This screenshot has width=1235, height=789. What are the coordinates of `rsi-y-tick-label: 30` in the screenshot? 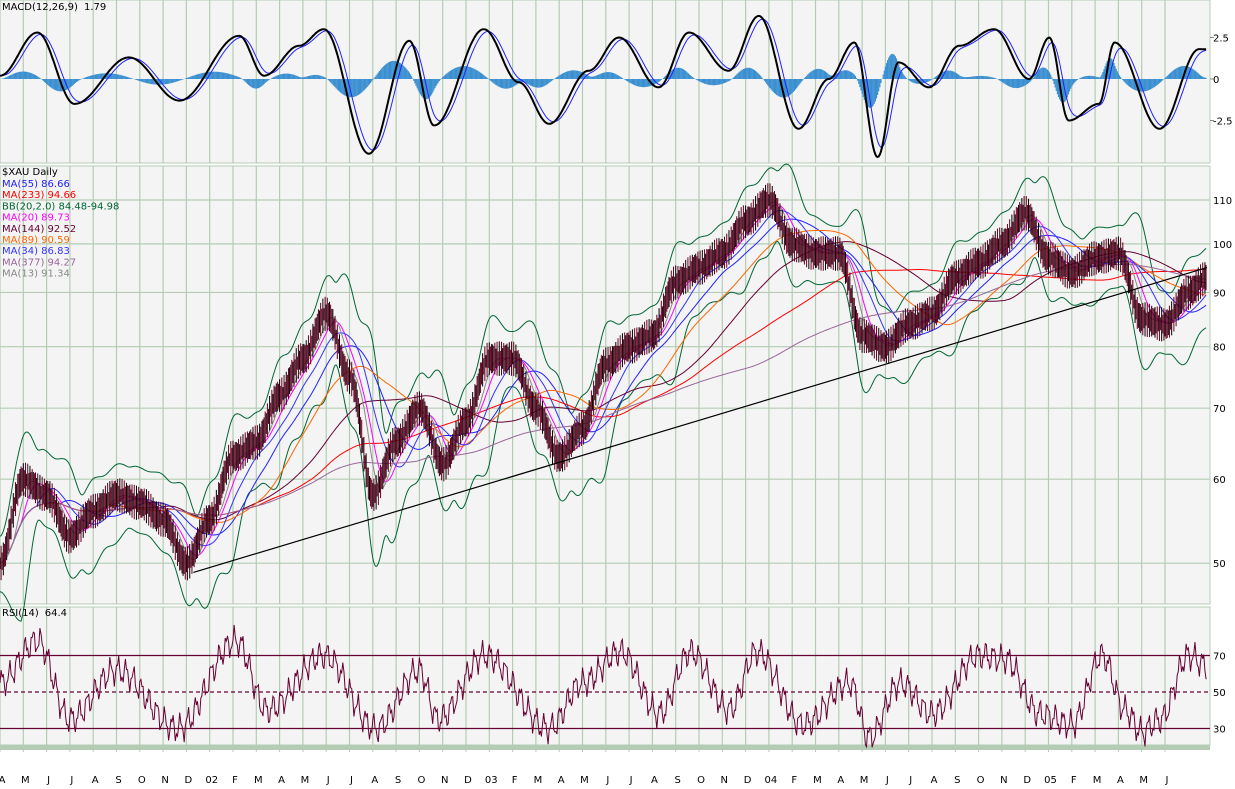 It's located at (1219, 730).